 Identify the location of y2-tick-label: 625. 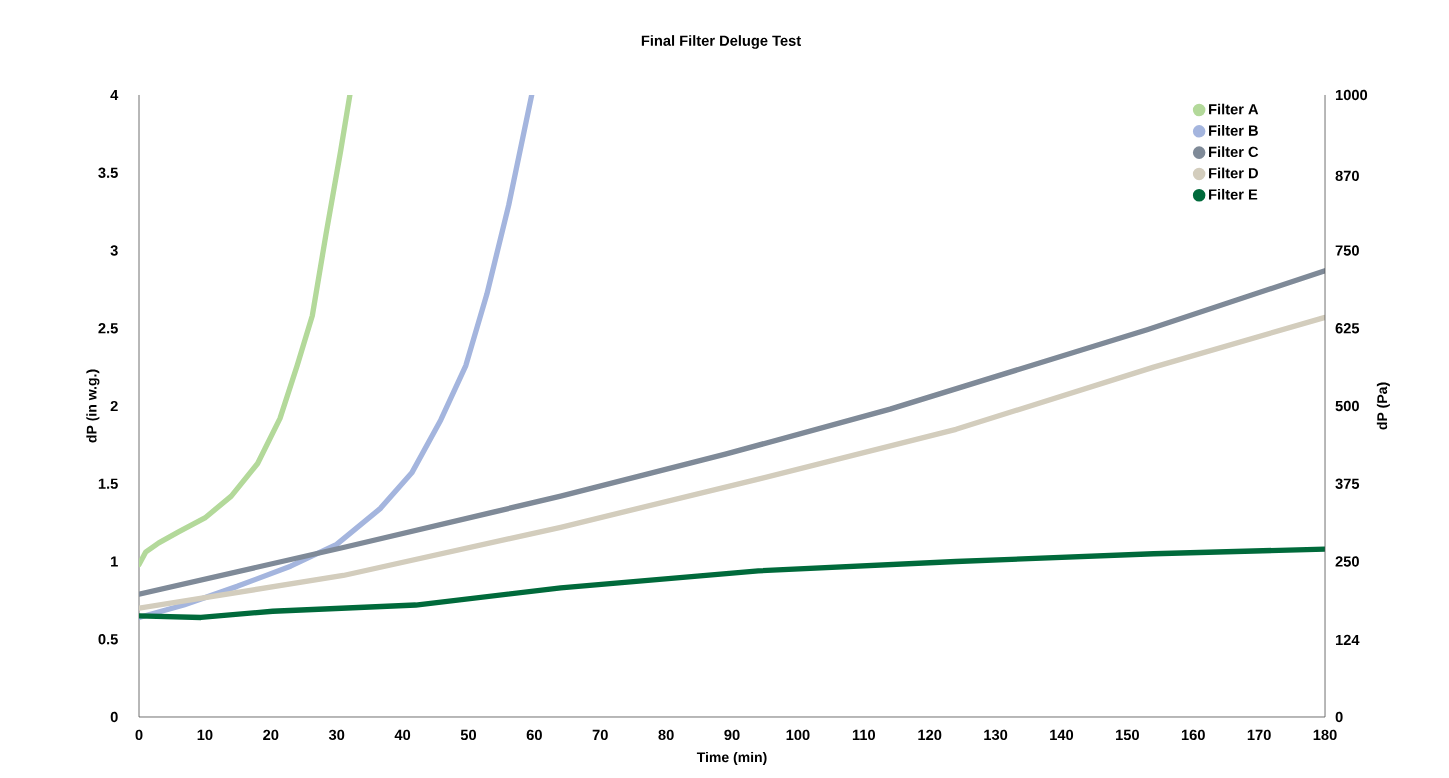
(1347, 328).